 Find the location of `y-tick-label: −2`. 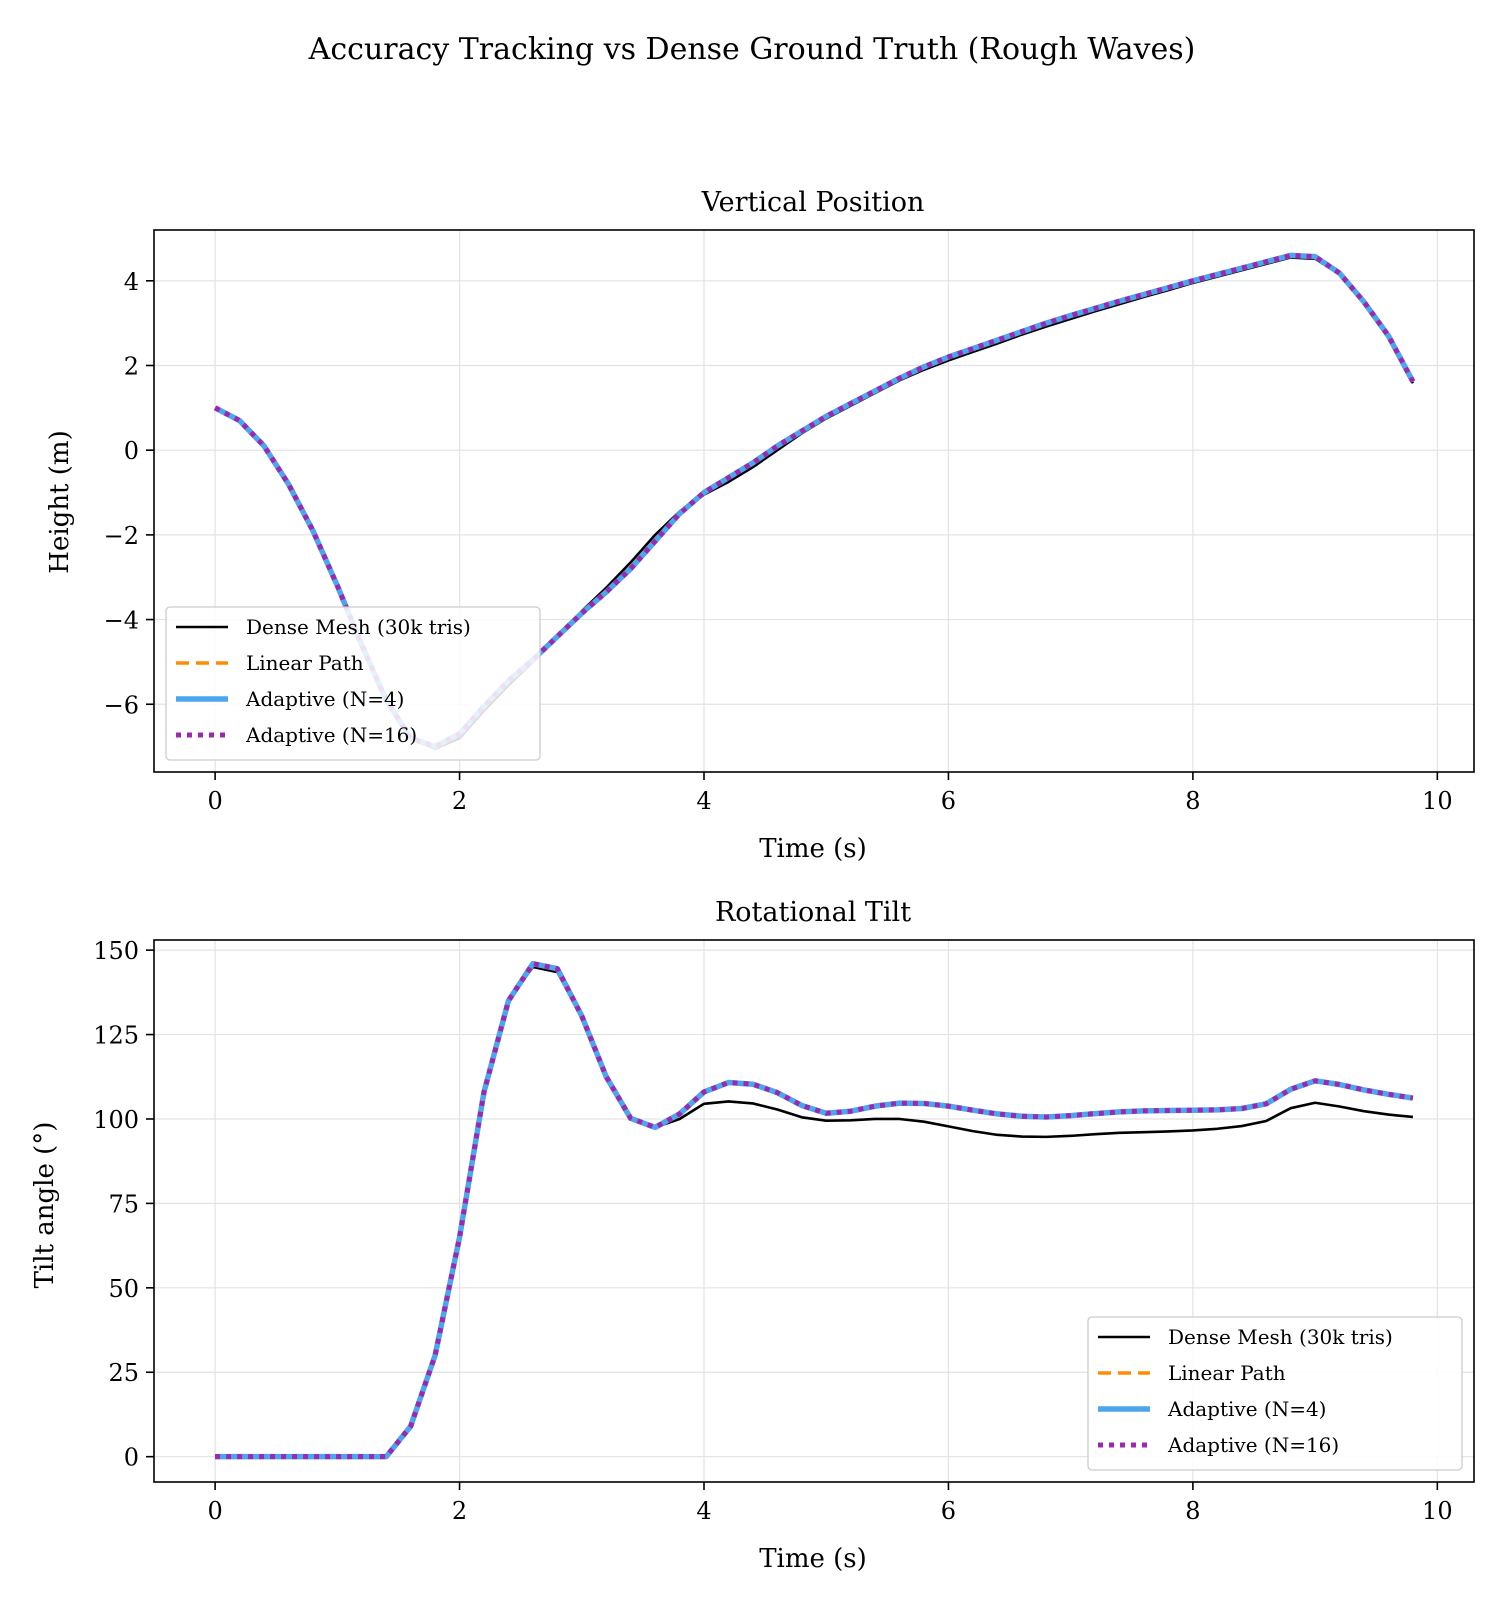

y-tick-label: −2 is located at coordinates (121, 536).